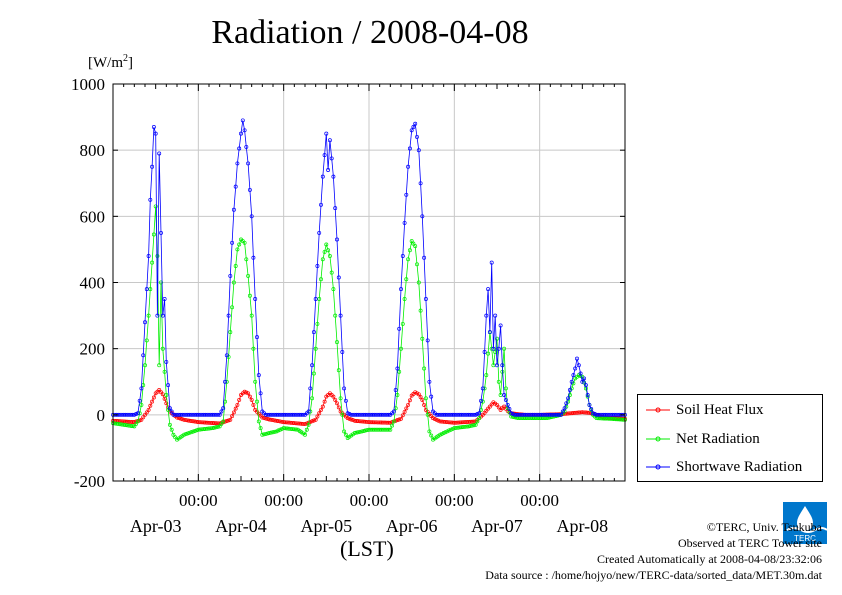 Image resolution: width=842 pixels, height=595 pixels. I want to click on copyright-text: ©TERC, Univ. Tsukuba, so click(764, 527).